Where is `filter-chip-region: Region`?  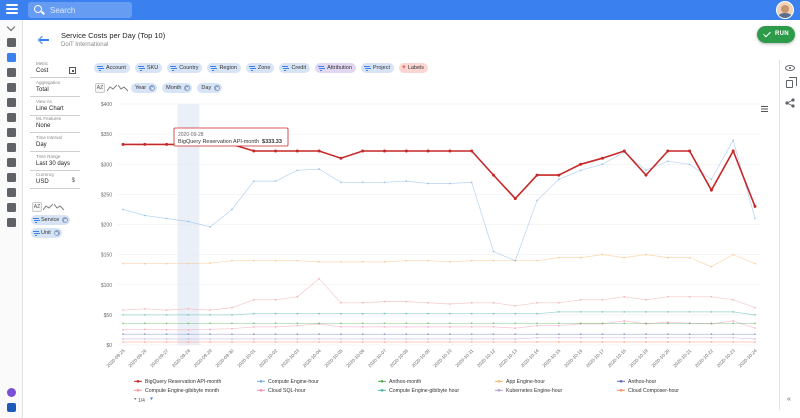 filter-chip-region: Region is located at coordinates (224, 68).